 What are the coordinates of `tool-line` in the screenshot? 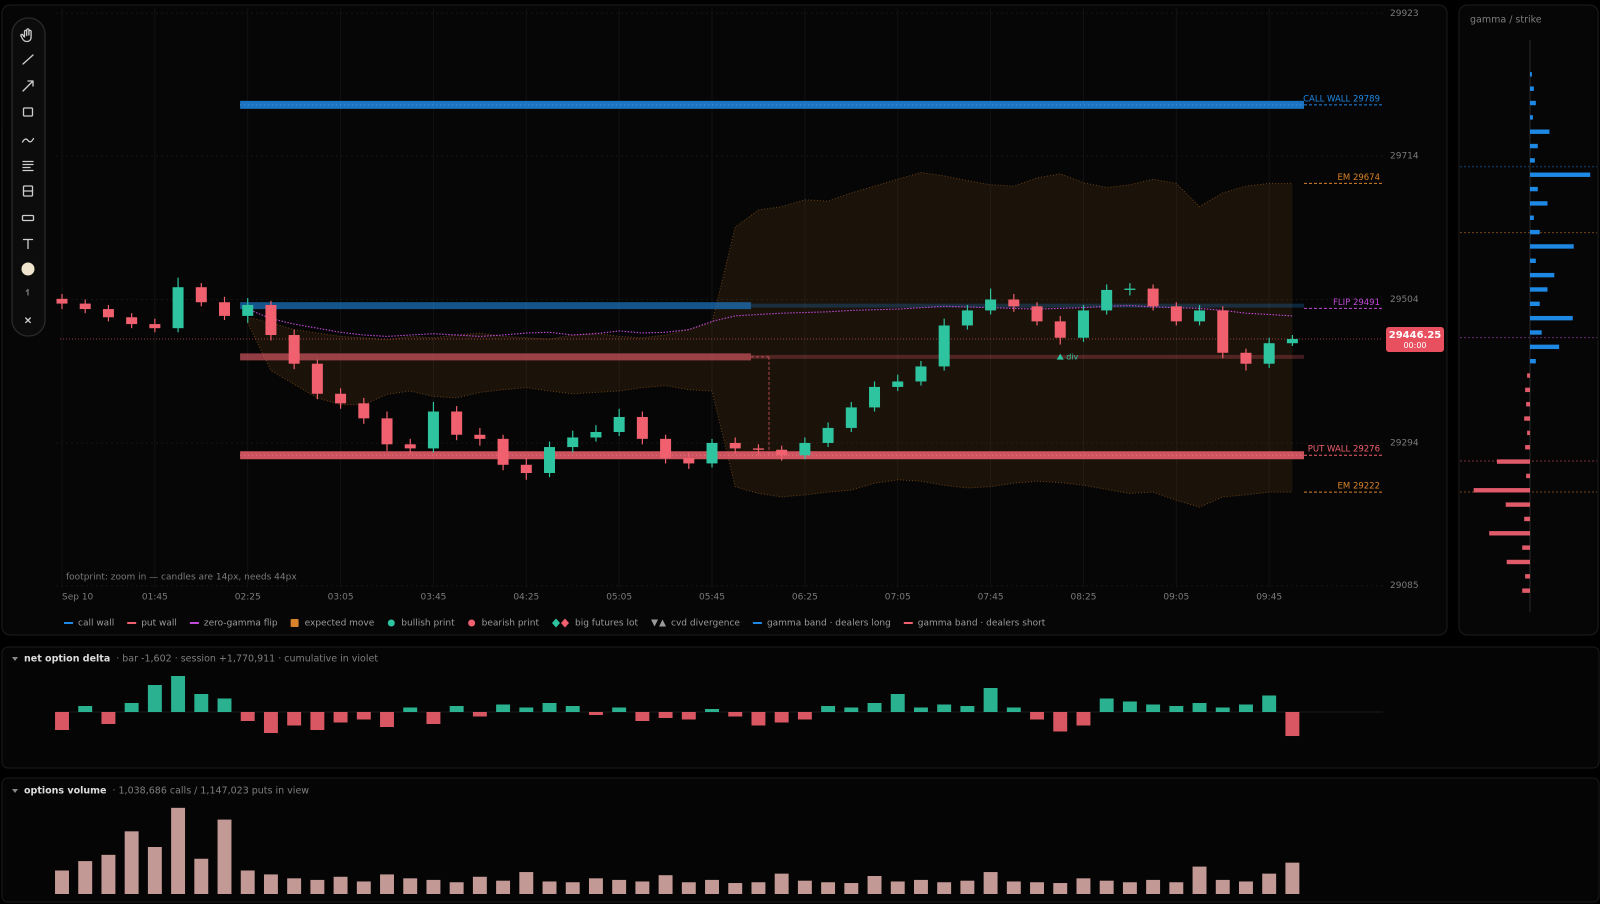 It's located at (28, 59).